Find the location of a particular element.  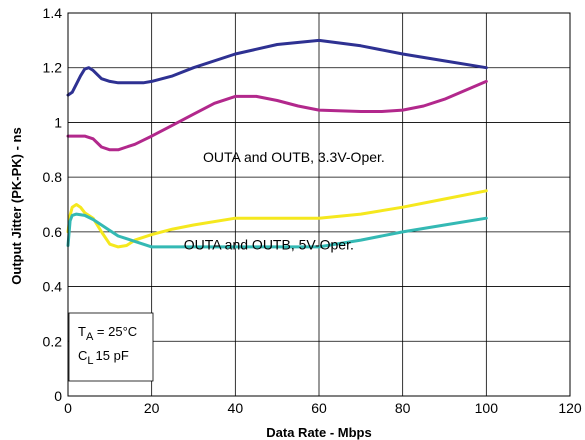

y-tick-label: 0.8 is located at coordinates (53, 177).